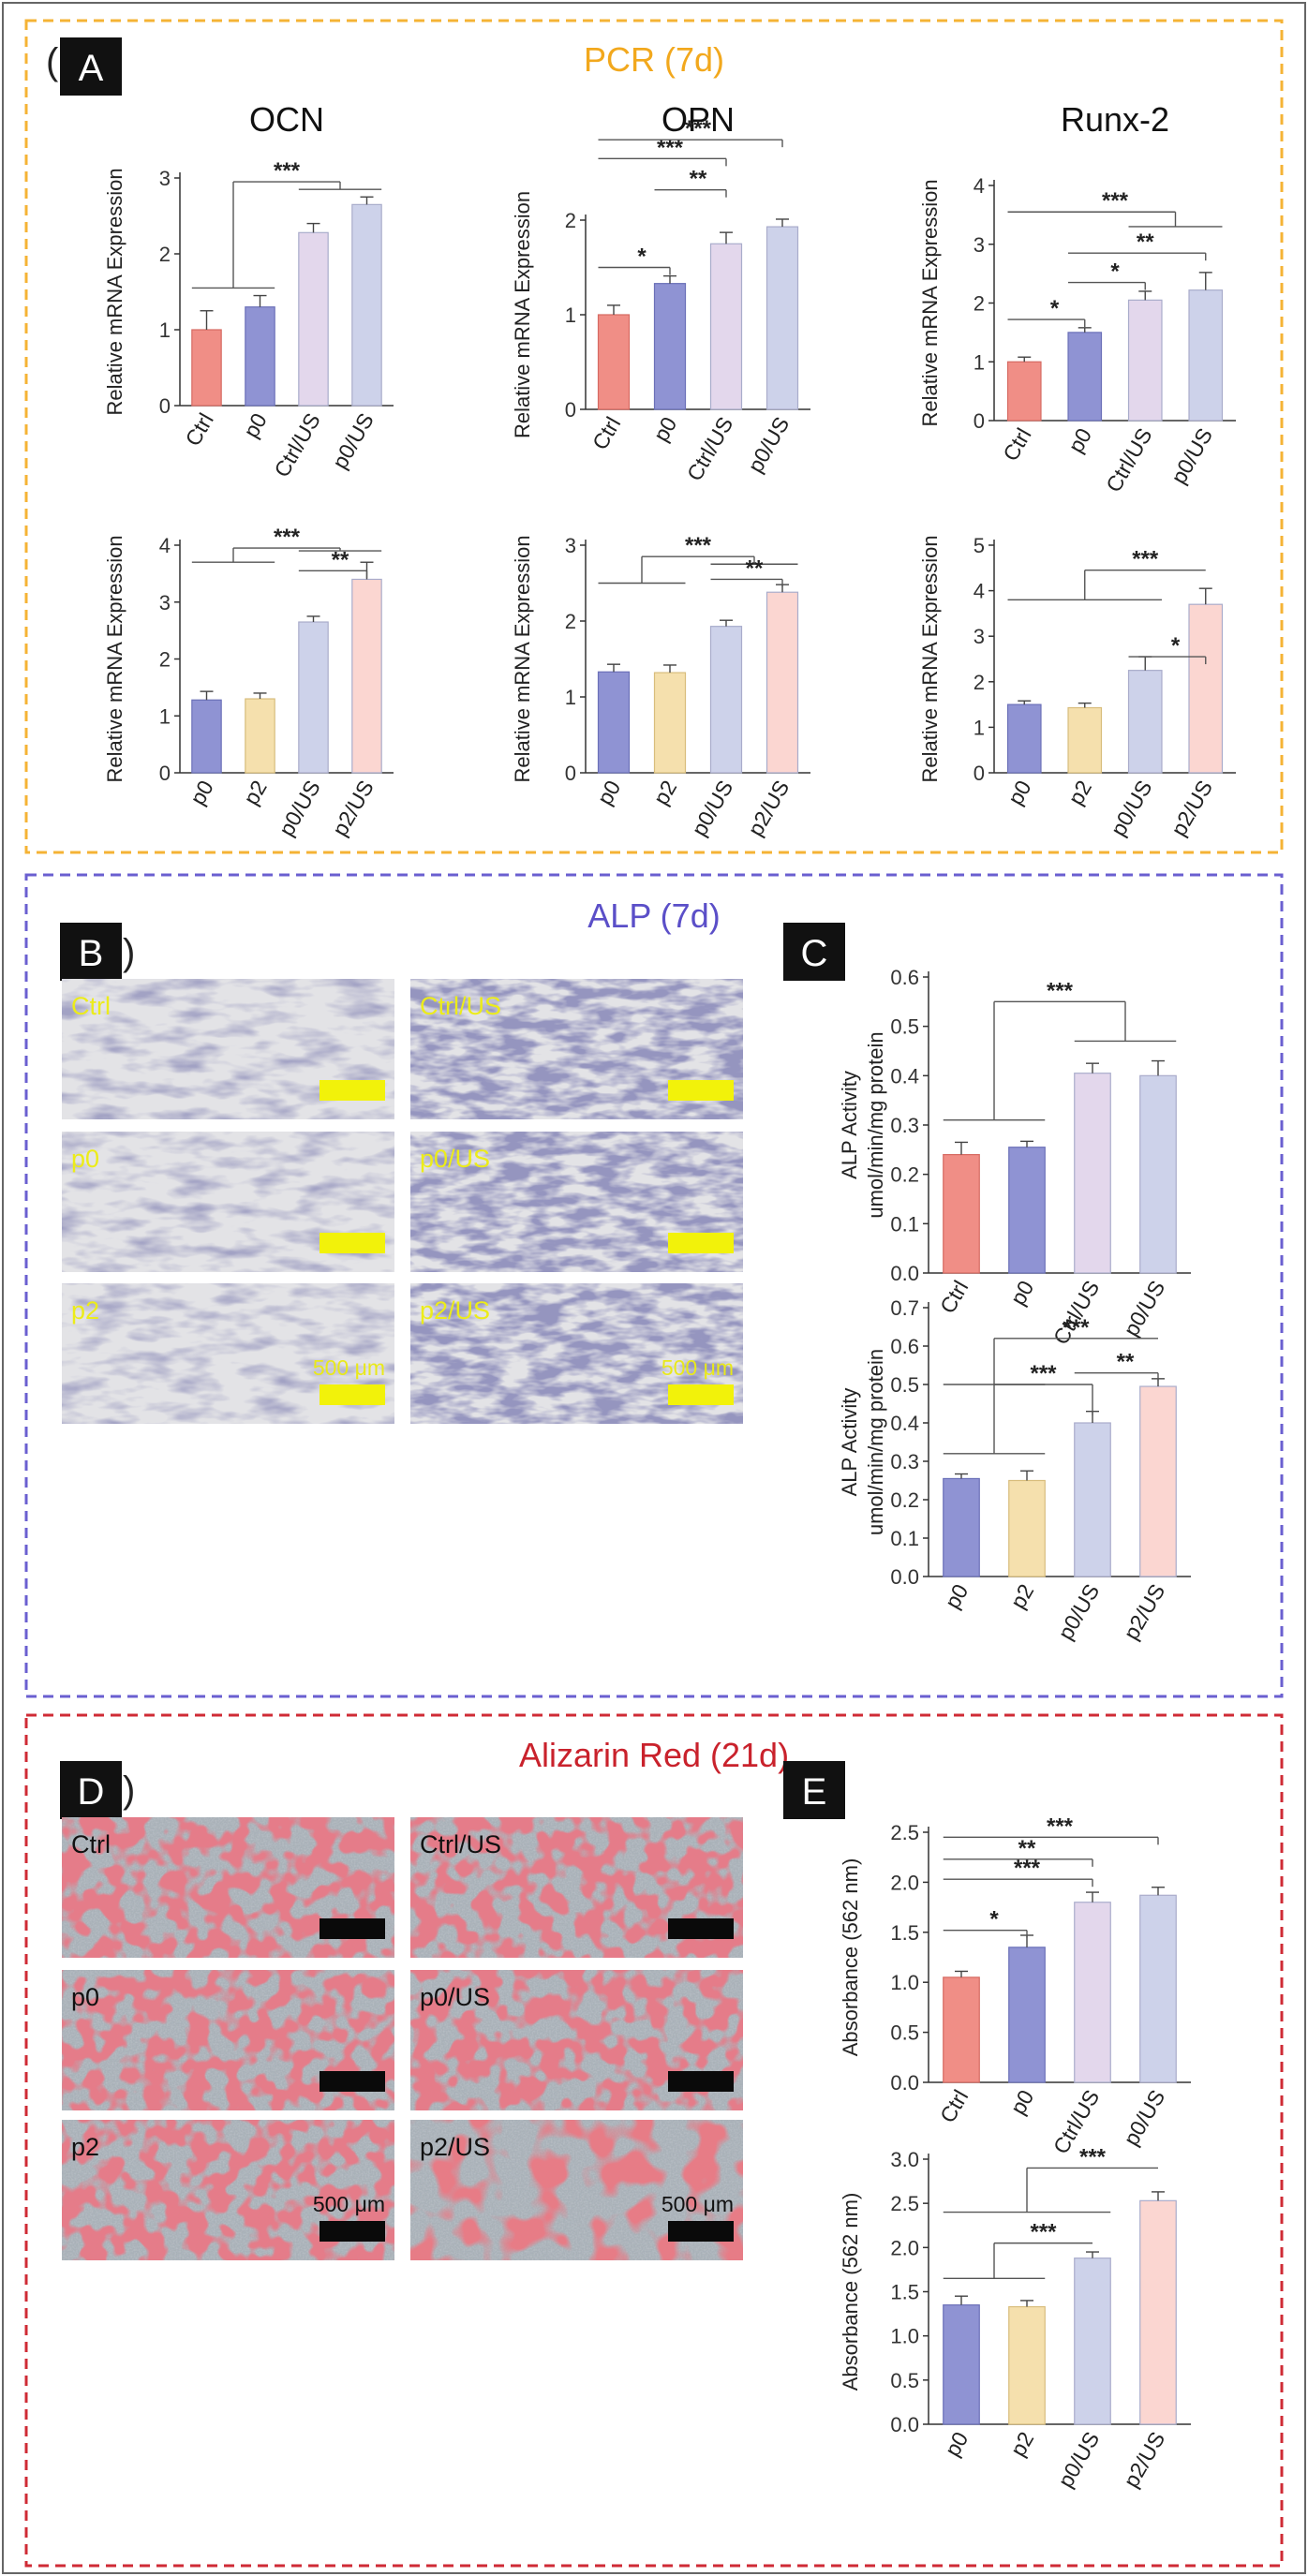  Describe the element at coordinates (228, 1049) in the screenshot. I see `alp-micrograph-0: Ctrl` at that location.